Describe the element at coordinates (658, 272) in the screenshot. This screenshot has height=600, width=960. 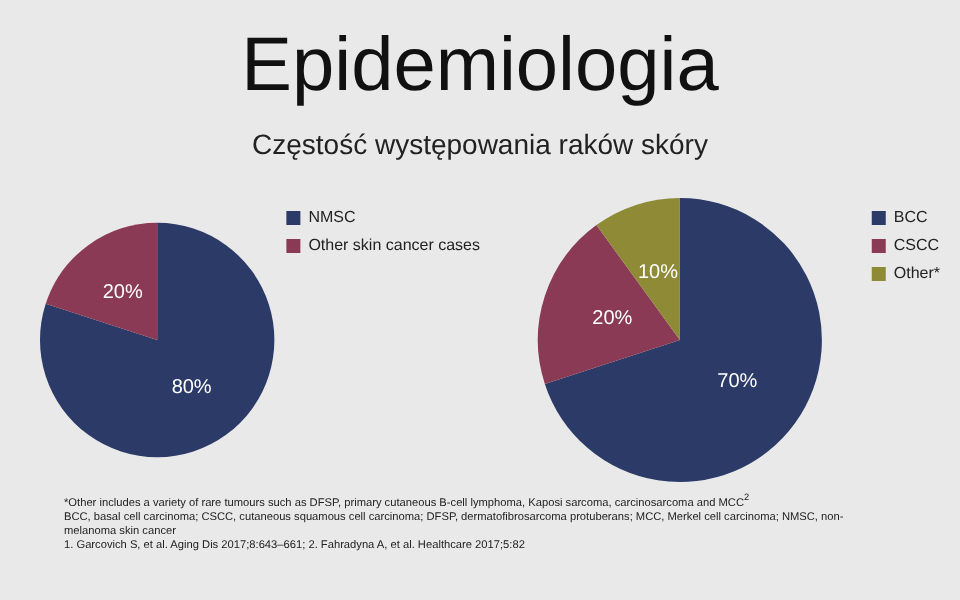
I see `data-label: 10%` at that location.